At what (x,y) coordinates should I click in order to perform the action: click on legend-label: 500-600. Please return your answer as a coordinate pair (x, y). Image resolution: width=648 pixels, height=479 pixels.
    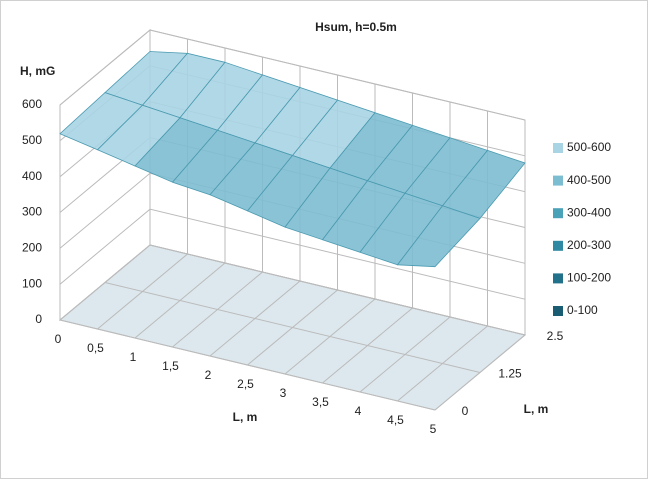
    Looking at the image, I should click on (589, 147).